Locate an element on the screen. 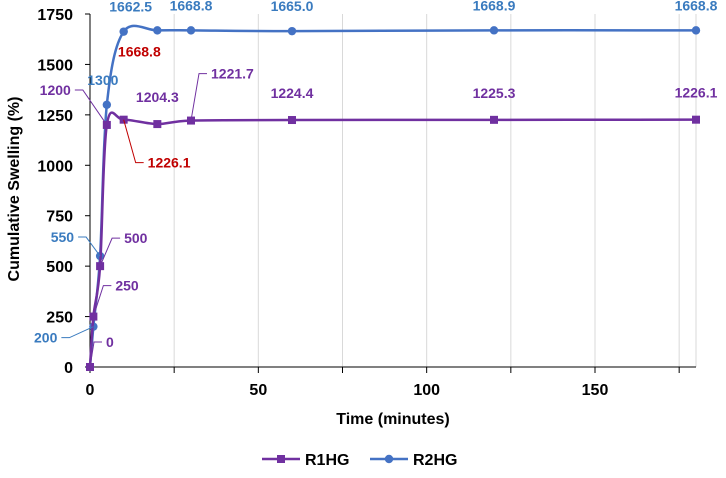 The height and width of the screenshot is (478, 726). x-axis-title: Time (minutes) is located at coordinates (393, 419).